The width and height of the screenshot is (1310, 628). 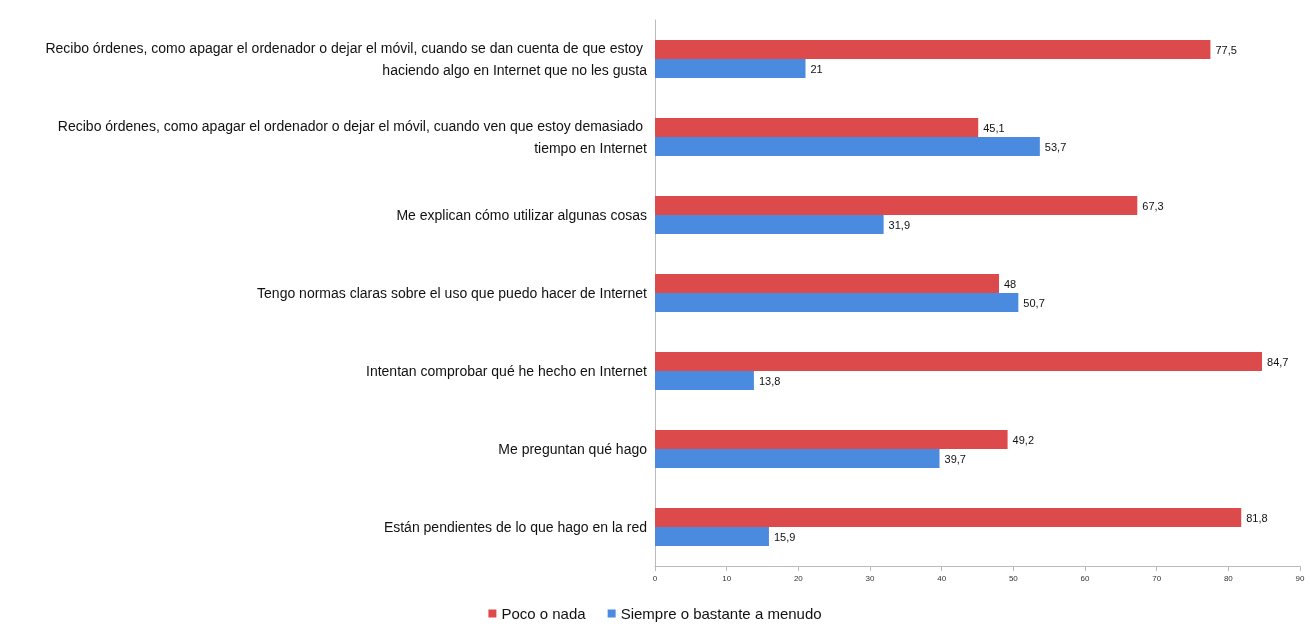 What do you see at coordinates (521, 215) in the screenshot?
I see `y-tick-label: Me explican cómo utilizar algunas cosas` at bounding box center [521, 215].